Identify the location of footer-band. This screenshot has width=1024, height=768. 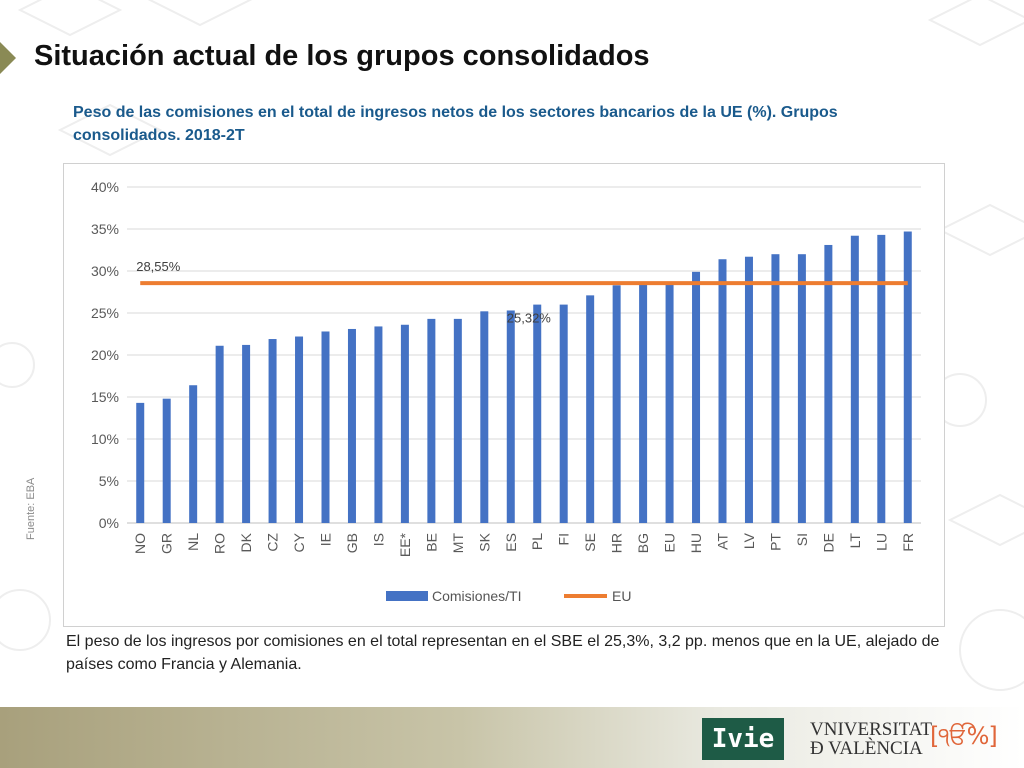
(512, 737).